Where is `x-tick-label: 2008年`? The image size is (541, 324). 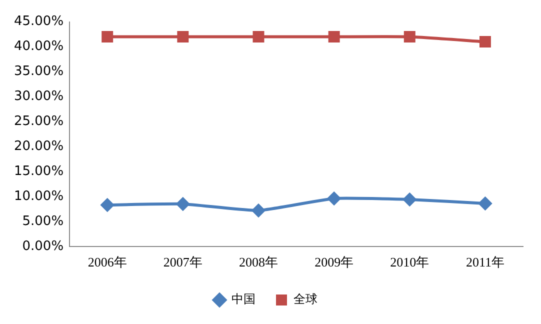 x-tick-label: 2008年 is located at coordinates (258, 262).